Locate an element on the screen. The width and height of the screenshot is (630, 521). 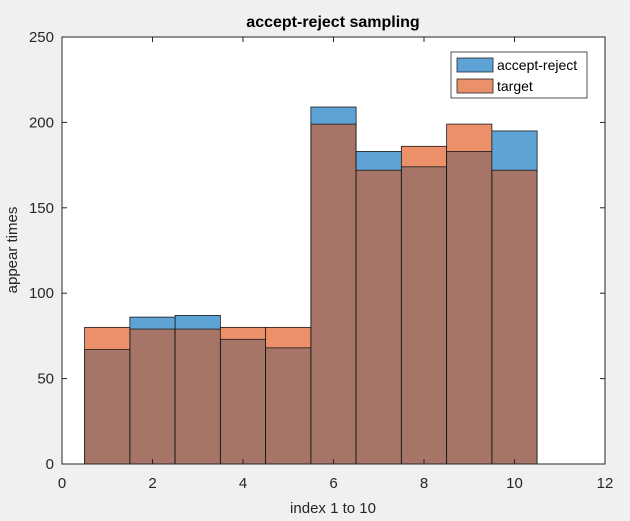
y-tick-label: 150 is located at coordinates (41, 208).